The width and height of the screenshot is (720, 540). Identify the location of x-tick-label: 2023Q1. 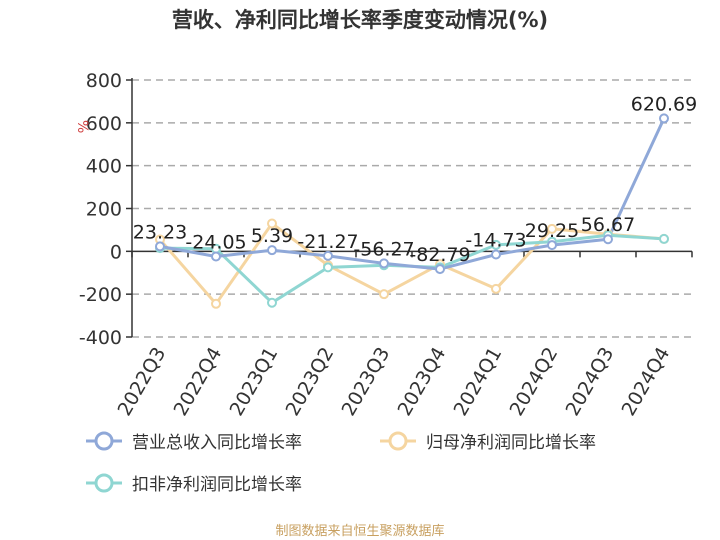
(254, 382).